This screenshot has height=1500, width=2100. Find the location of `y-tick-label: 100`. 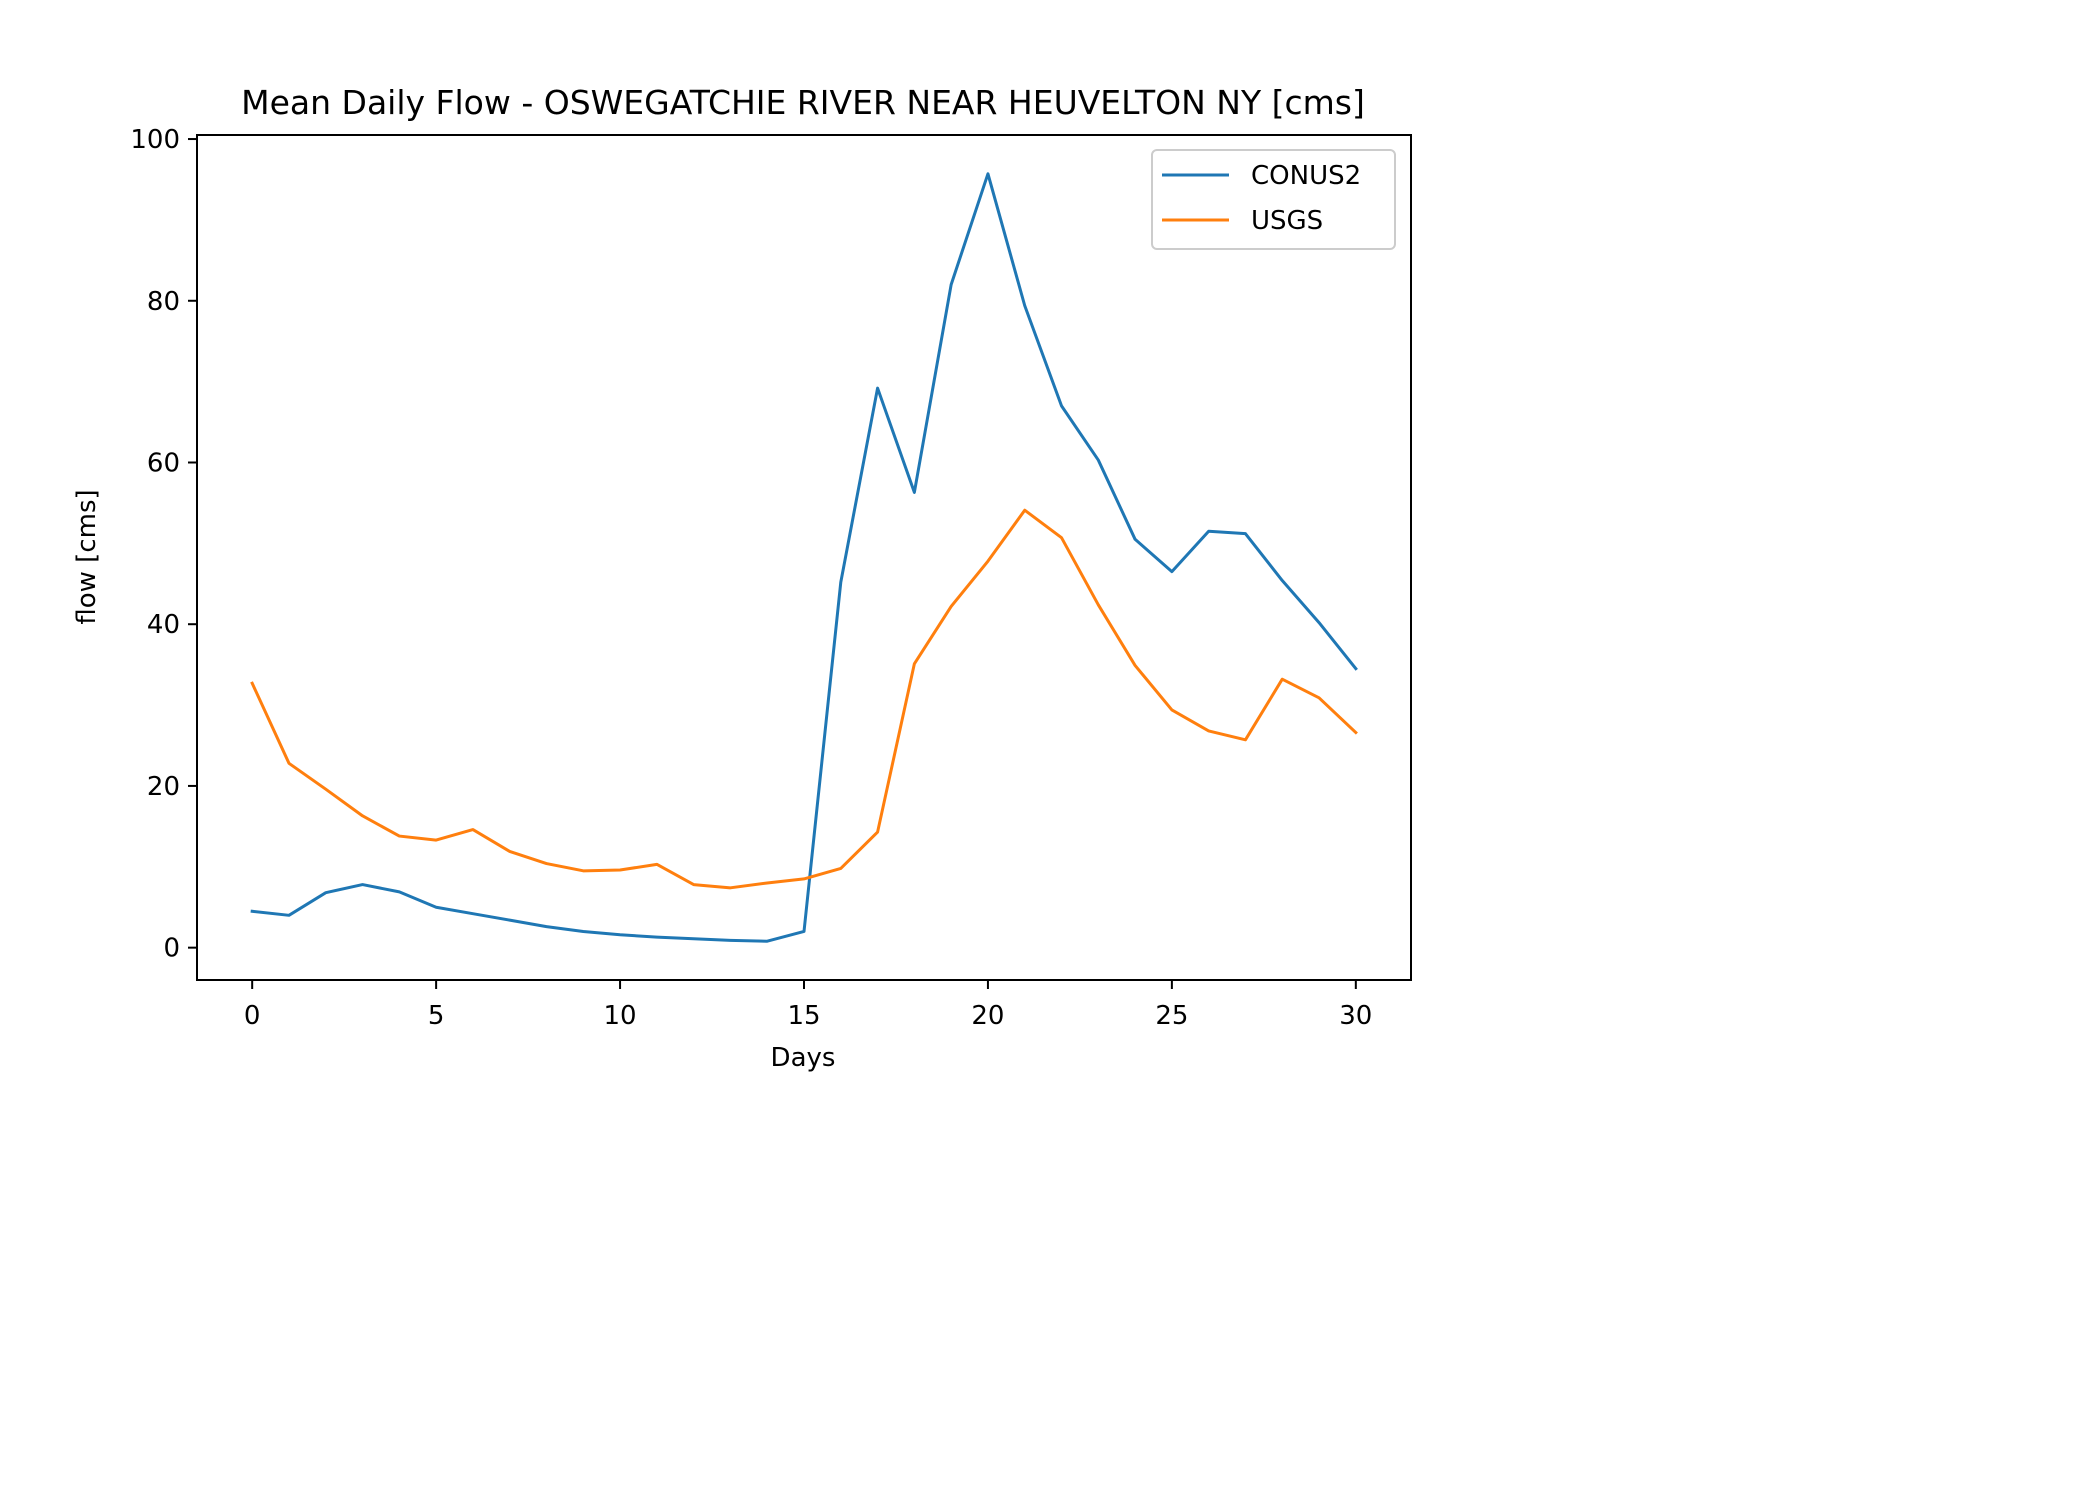

y-tick-label: 100 is located at coordinates (155, 140).